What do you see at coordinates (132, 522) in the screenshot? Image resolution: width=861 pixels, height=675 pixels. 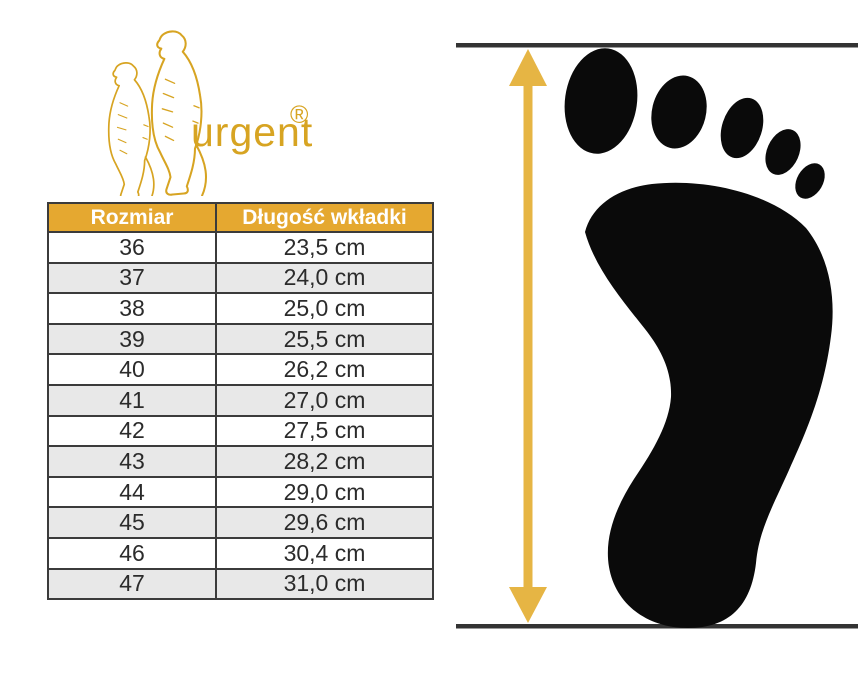 I see `size-cell: 45` at bounding box center [132, 522].